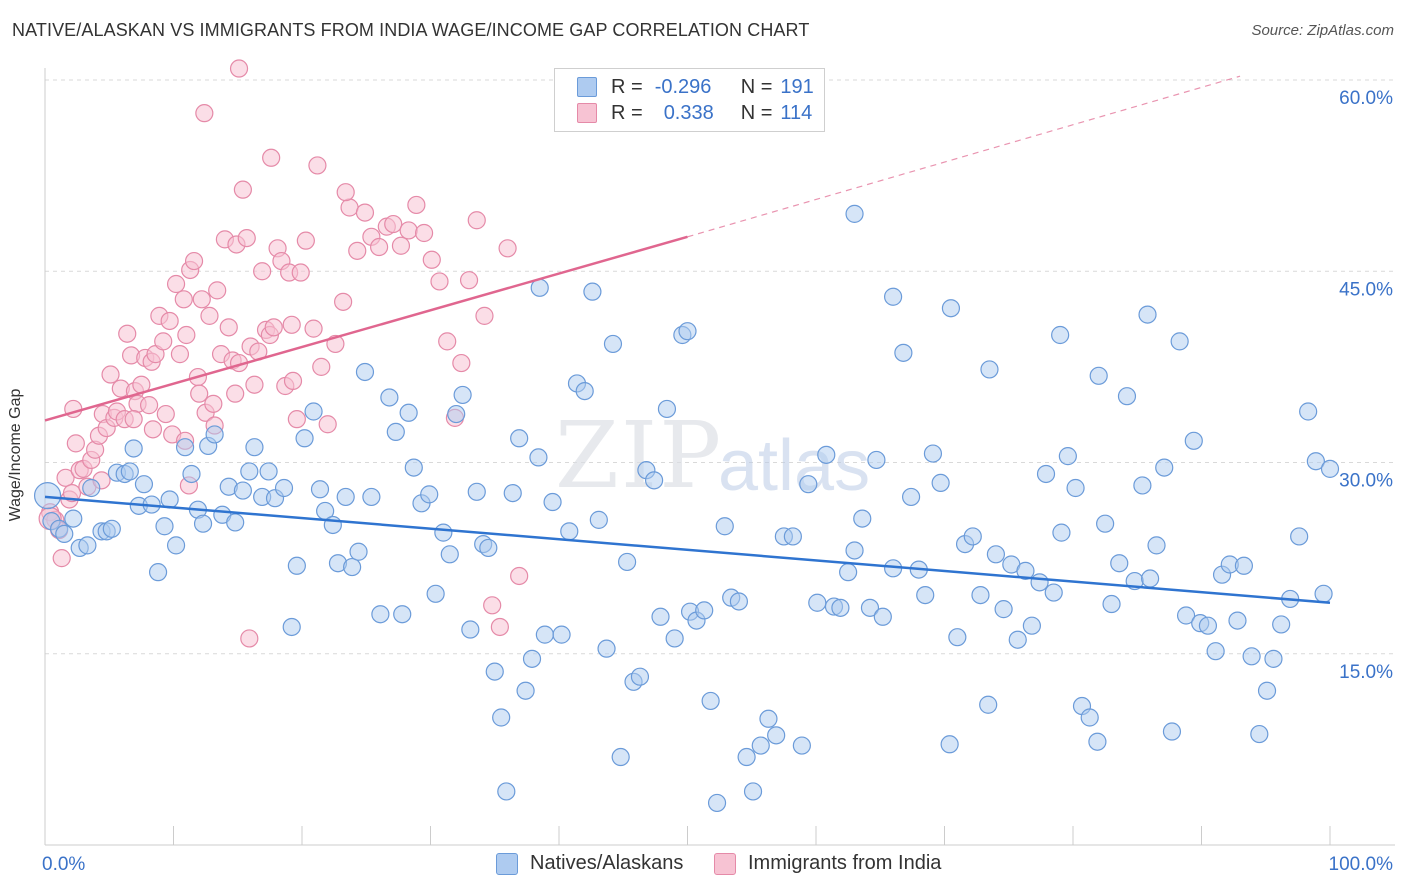 Image resolution: width=1406 pixels, height=892 pixels. What do you see at coordinates (627, 112) in the screenshot?
I see `legend-r-label: R =` at bounding box center [627, 112].